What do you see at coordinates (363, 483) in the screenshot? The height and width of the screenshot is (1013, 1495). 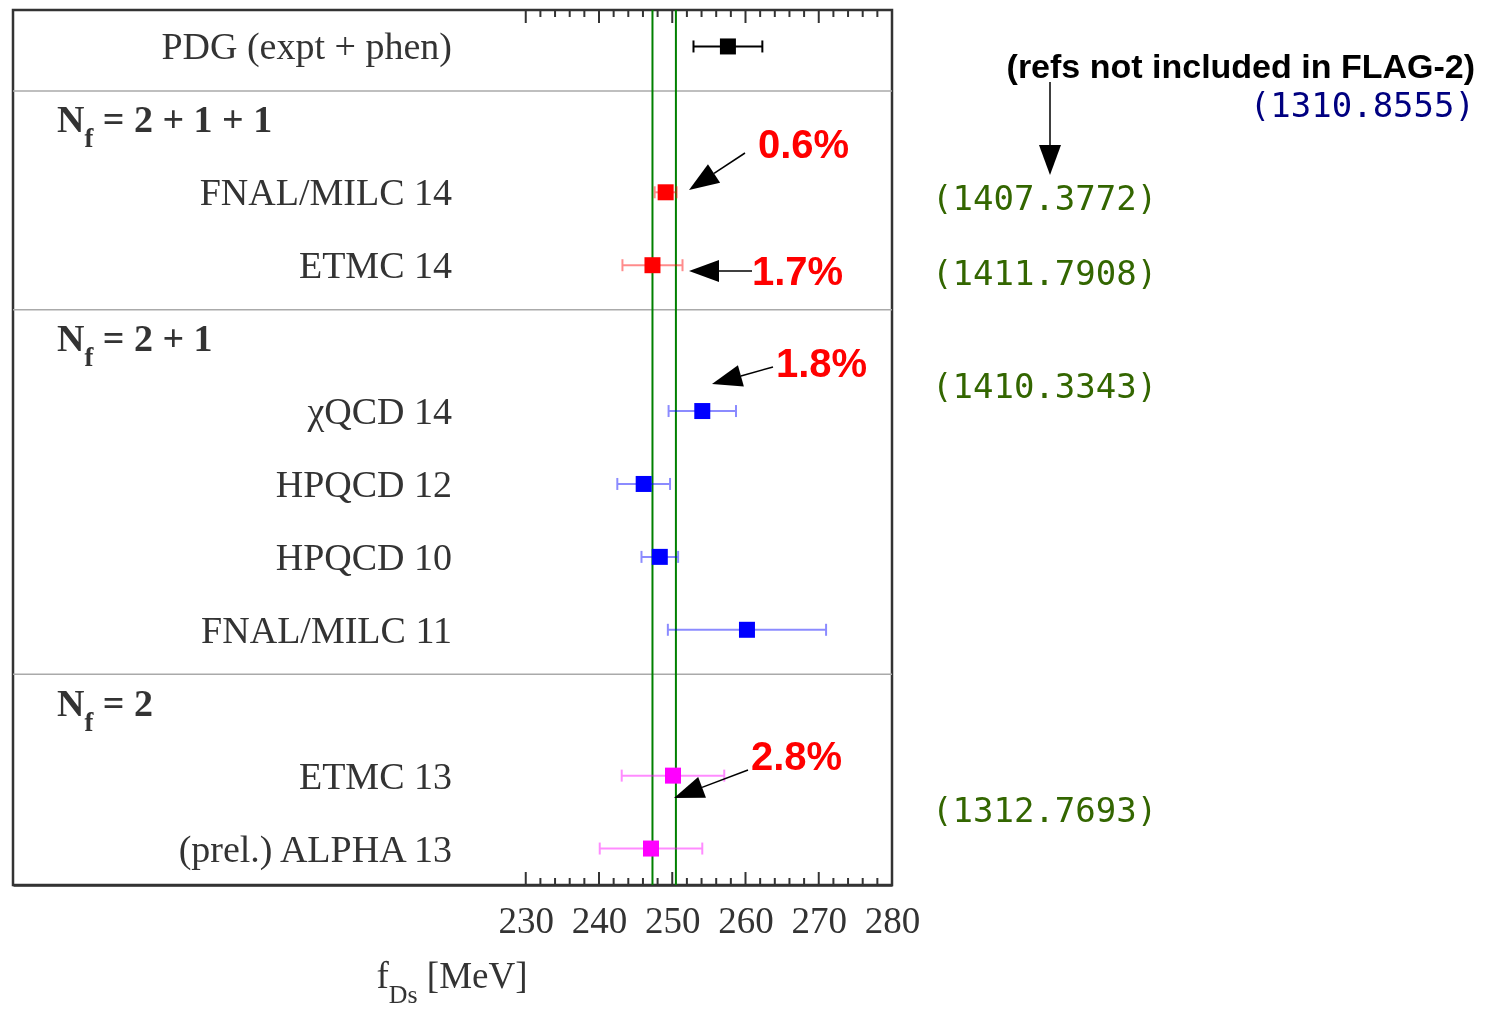 I see `y-tick-label: HPQCD 12` at bounding box center [363, 483].